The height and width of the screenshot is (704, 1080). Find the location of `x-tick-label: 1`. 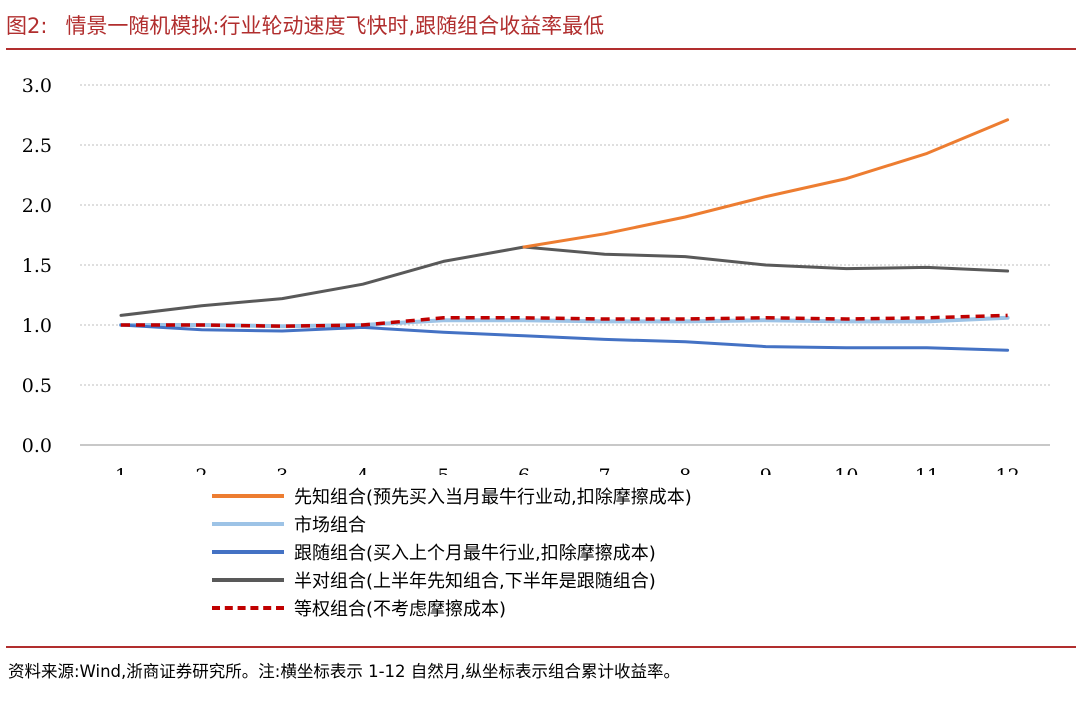

x-tick-label: 1 is located at coordinates (121, 470).